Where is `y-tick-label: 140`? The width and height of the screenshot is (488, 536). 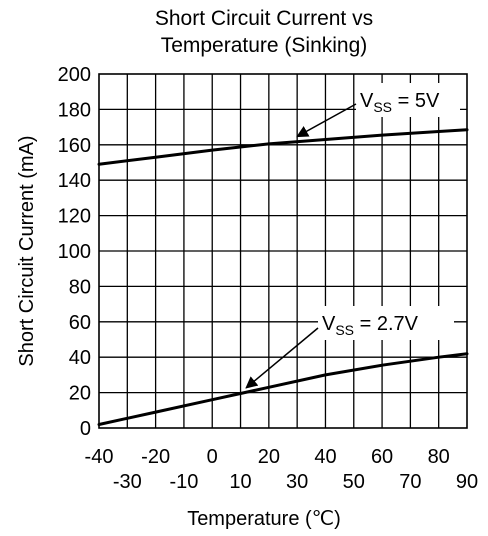
y-tick-label: 140 is located at coordinates (74, 181).